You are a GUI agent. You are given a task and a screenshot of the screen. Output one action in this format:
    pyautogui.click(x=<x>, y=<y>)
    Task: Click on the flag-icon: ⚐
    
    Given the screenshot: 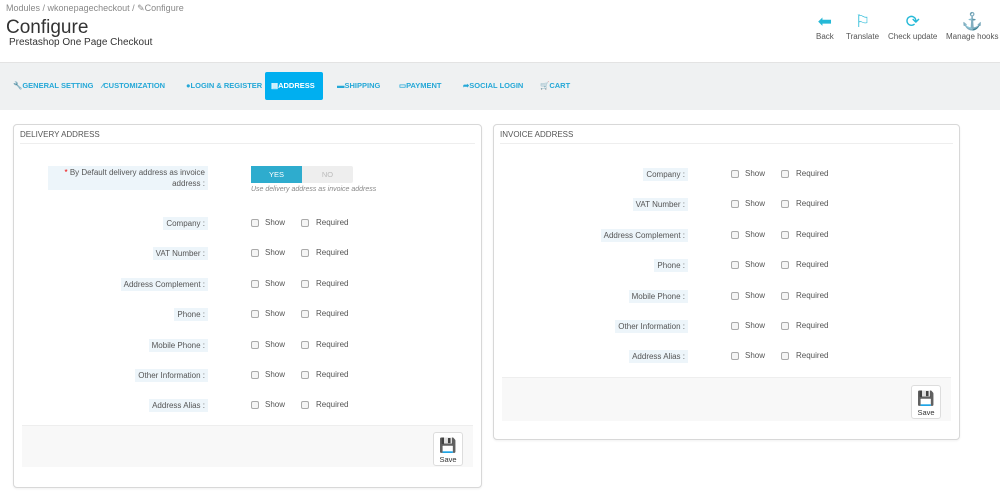 What is the action you would take?
    pyautogui.click(x=862, y=21)
    